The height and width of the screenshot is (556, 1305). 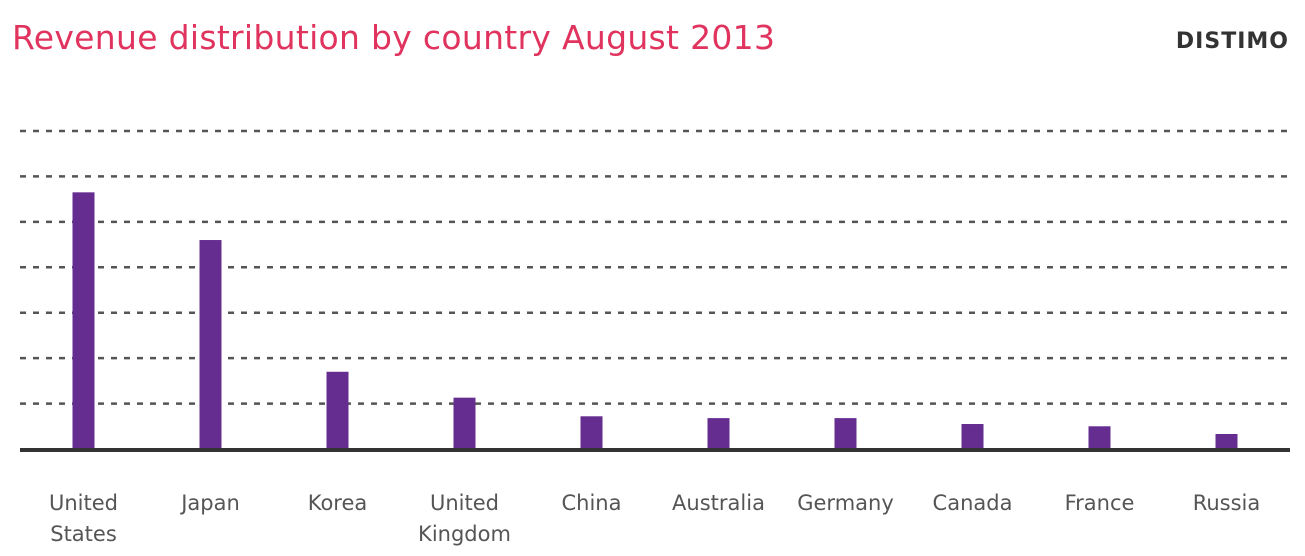 I want to click on category-label: Canada, so click(x=973, y=503).